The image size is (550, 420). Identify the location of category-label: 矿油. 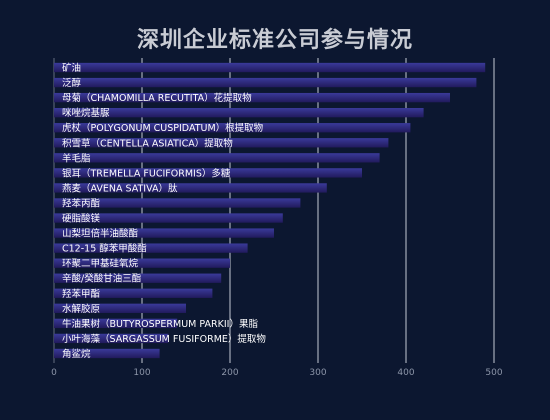
(71, 68).